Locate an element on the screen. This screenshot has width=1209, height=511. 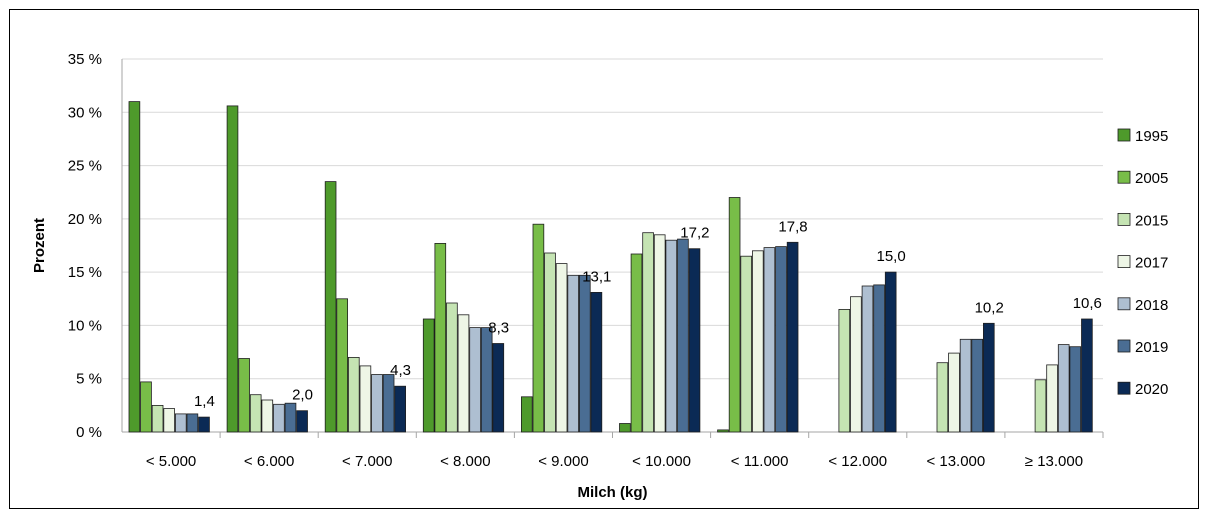
x-tick-label: < 11.000 is located at coordinates (760, 461).